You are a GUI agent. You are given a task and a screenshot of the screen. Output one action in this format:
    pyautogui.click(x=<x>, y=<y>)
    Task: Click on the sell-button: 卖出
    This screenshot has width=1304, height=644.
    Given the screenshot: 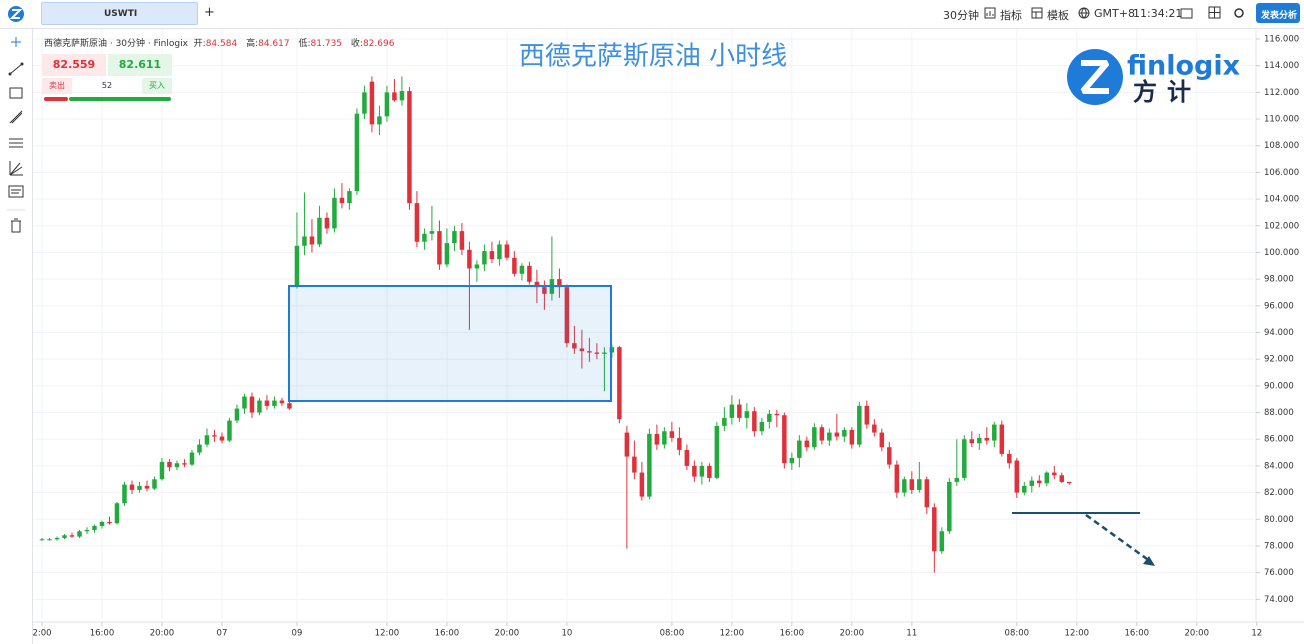 What is the action you would take?
    pyautogui.click(x=57, y=86)
    